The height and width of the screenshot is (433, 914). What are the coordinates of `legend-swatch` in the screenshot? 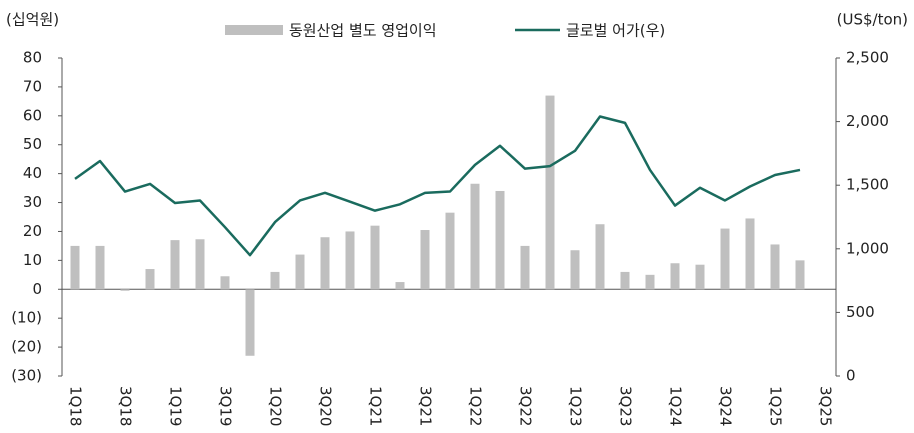 It's located at (254, 30).